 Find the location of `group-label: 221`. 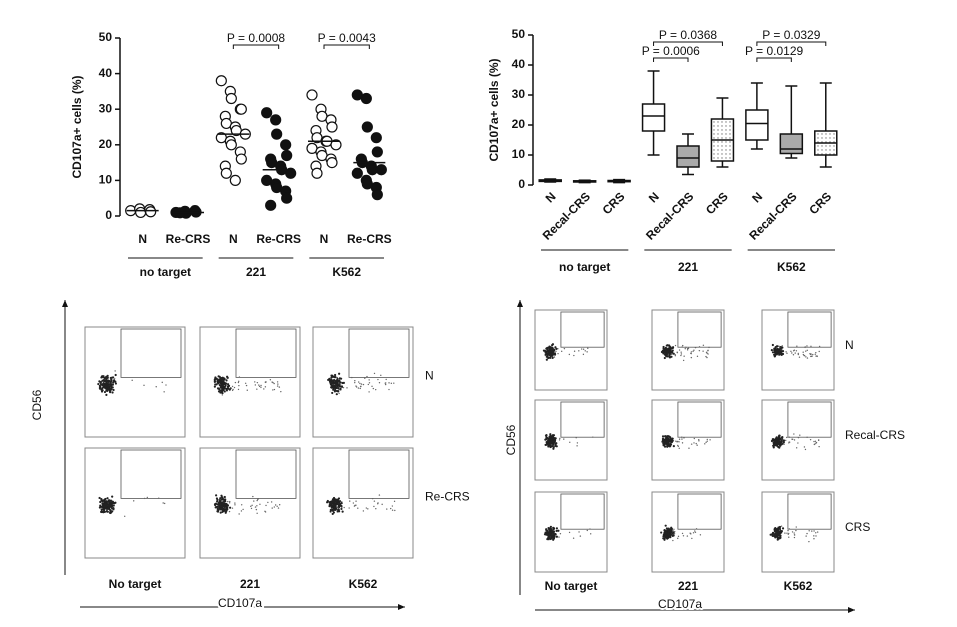

group-label: 221 is located at coordinates (256, 272).